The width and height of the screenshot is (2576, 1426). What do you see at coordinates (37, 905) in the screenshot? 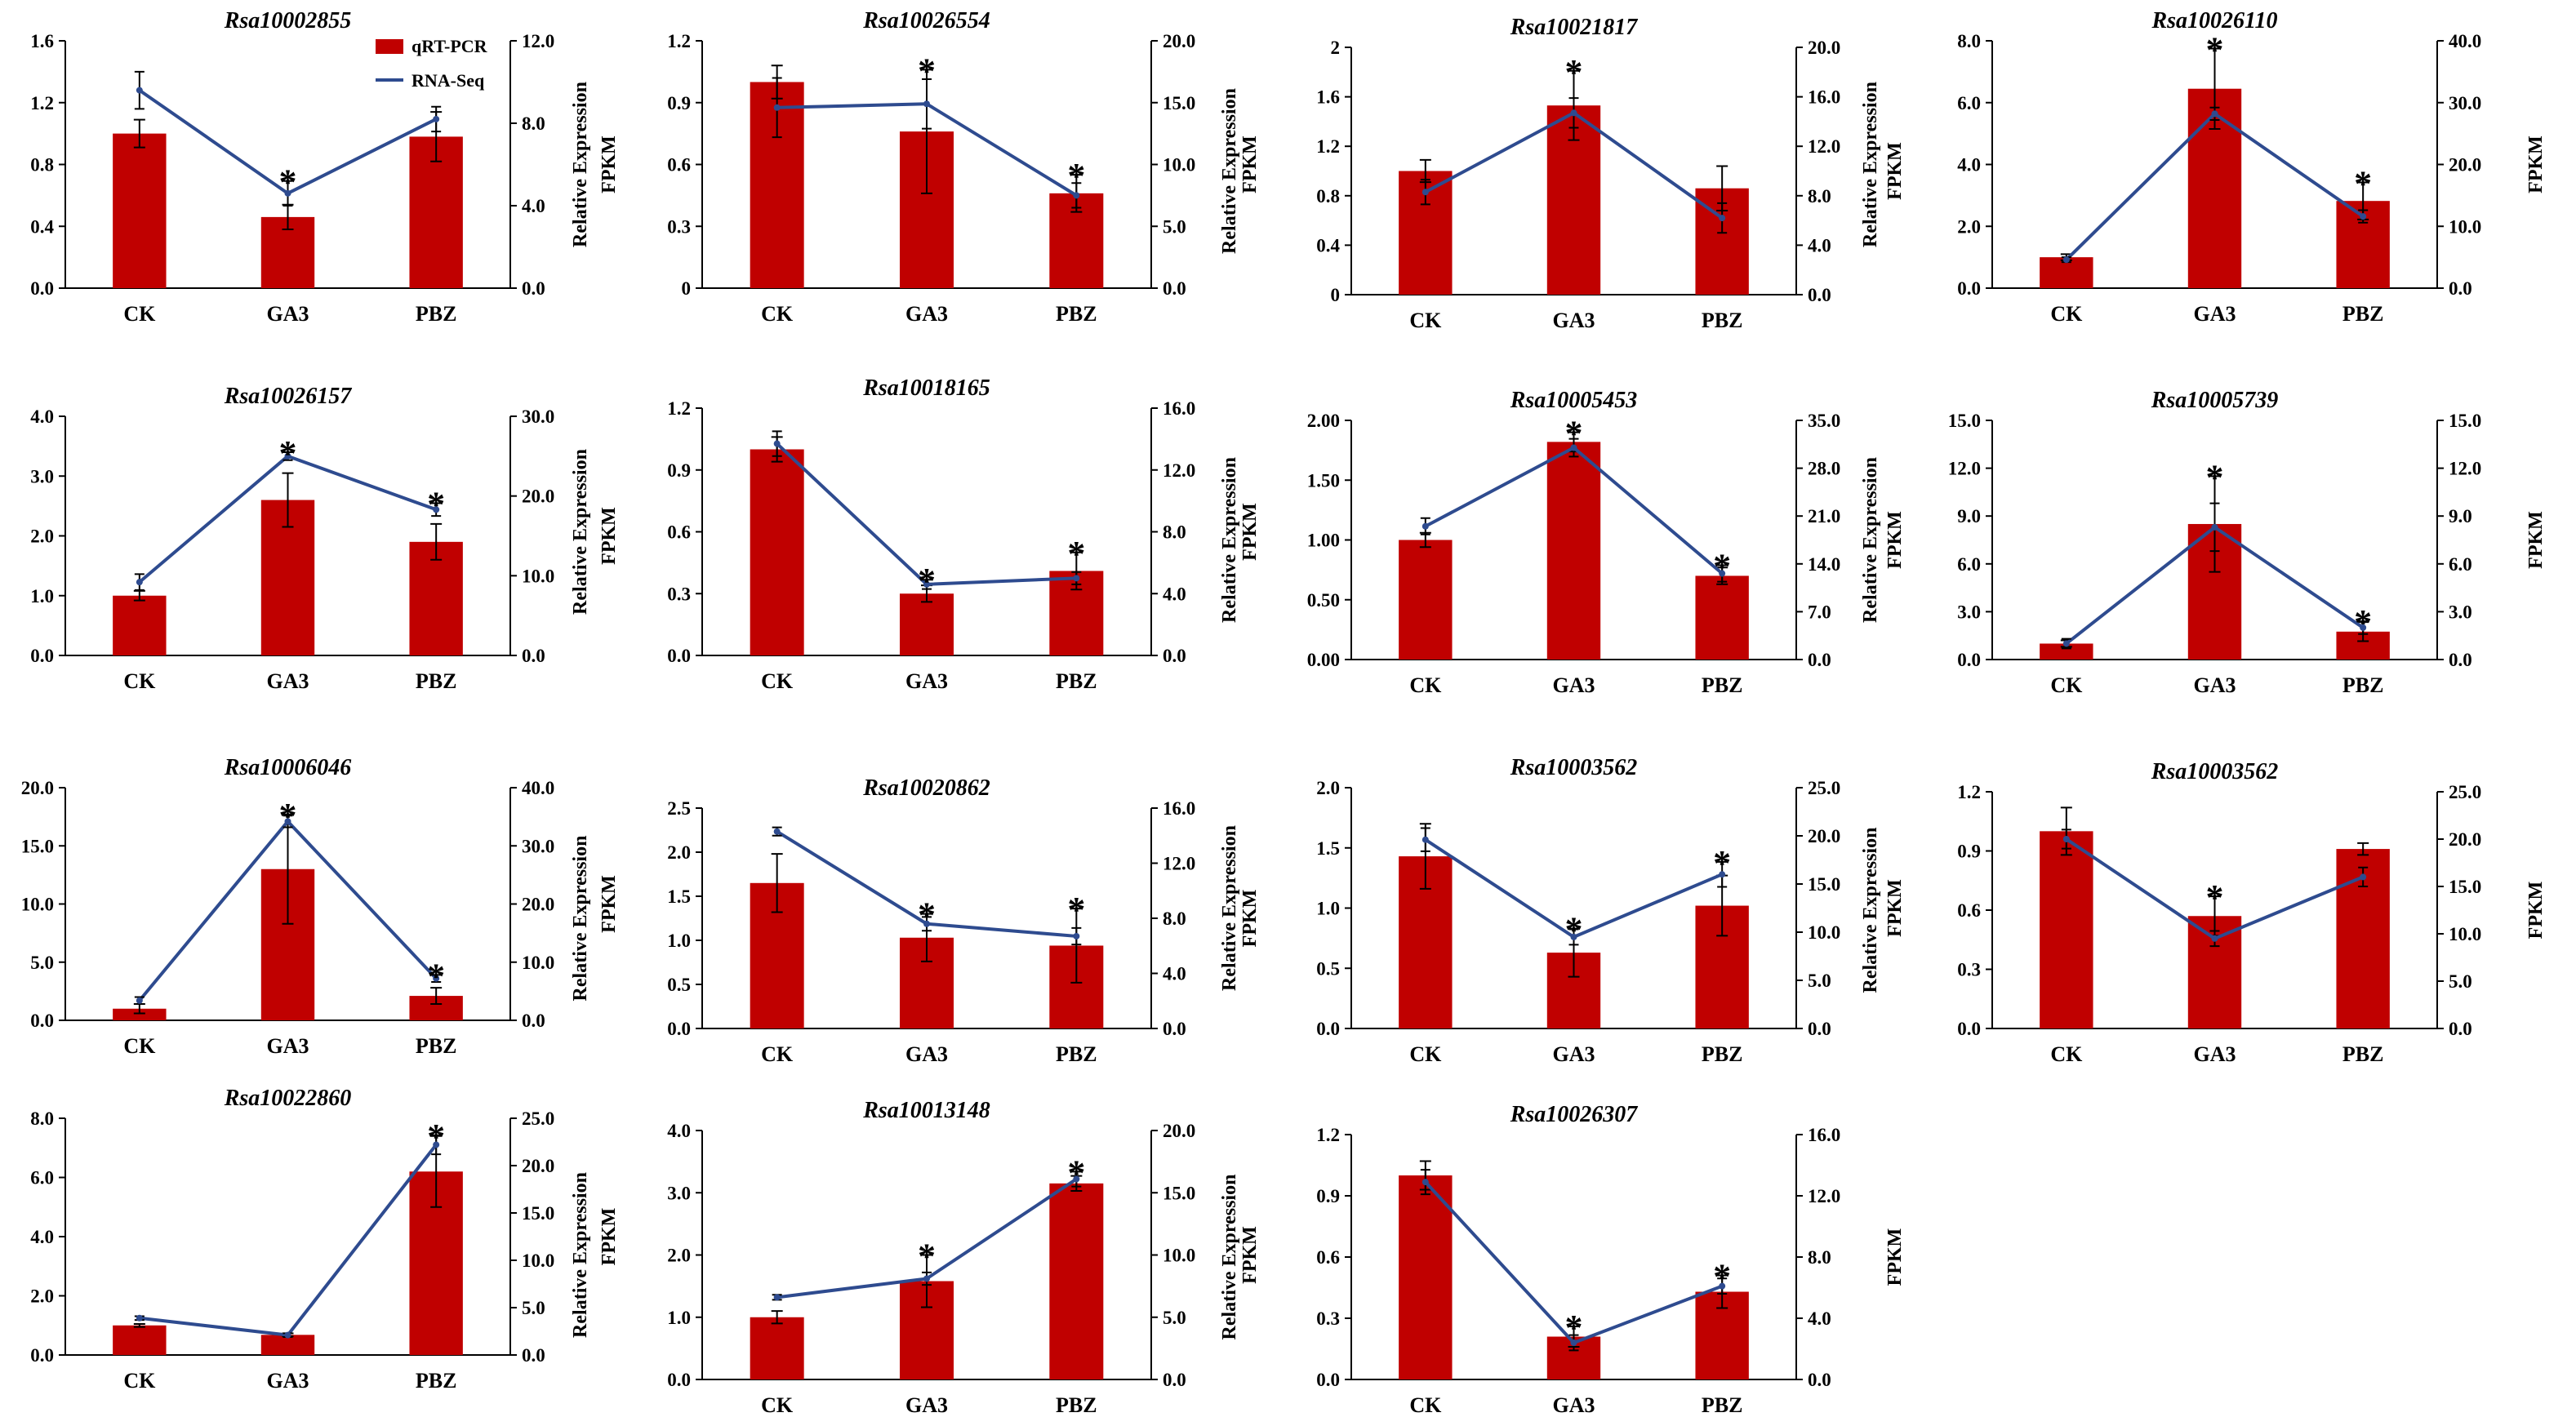
I see `left-tick-label: 10.0` at bounding box center [37, 905].